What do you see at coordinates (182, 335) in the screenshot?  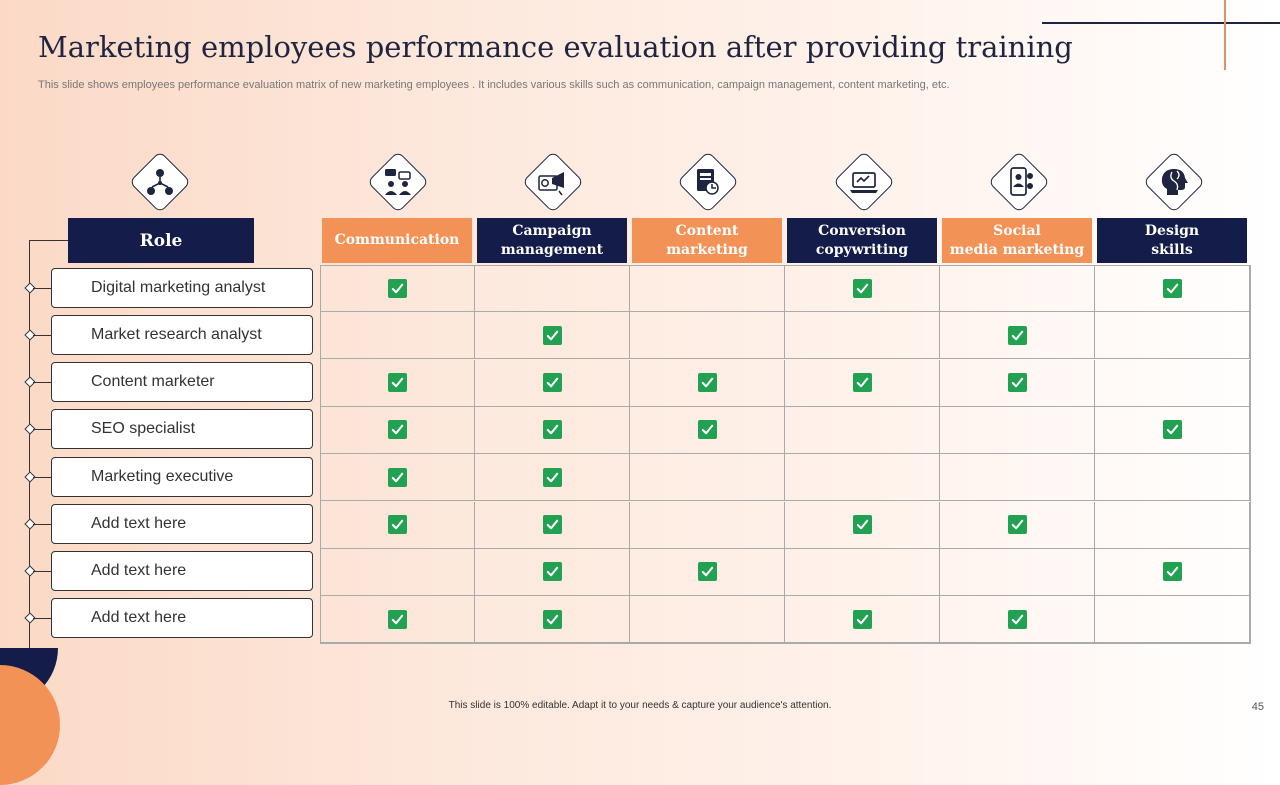 I see `role-label: Market research analyst` at bounding box center [182, 335].